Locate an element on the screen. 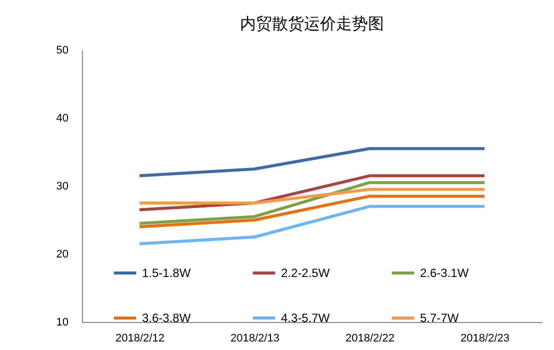  x-tick-label: 2018/2/23 is located at coordinates (485, 338).